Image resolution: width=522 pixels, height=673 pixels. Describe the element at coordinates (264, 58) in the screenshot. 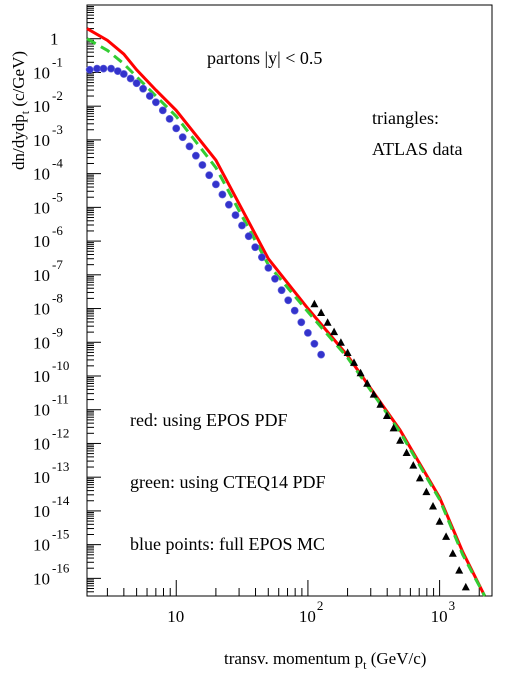

I see `annotation-title: partons |y| < 0.5` at that location.